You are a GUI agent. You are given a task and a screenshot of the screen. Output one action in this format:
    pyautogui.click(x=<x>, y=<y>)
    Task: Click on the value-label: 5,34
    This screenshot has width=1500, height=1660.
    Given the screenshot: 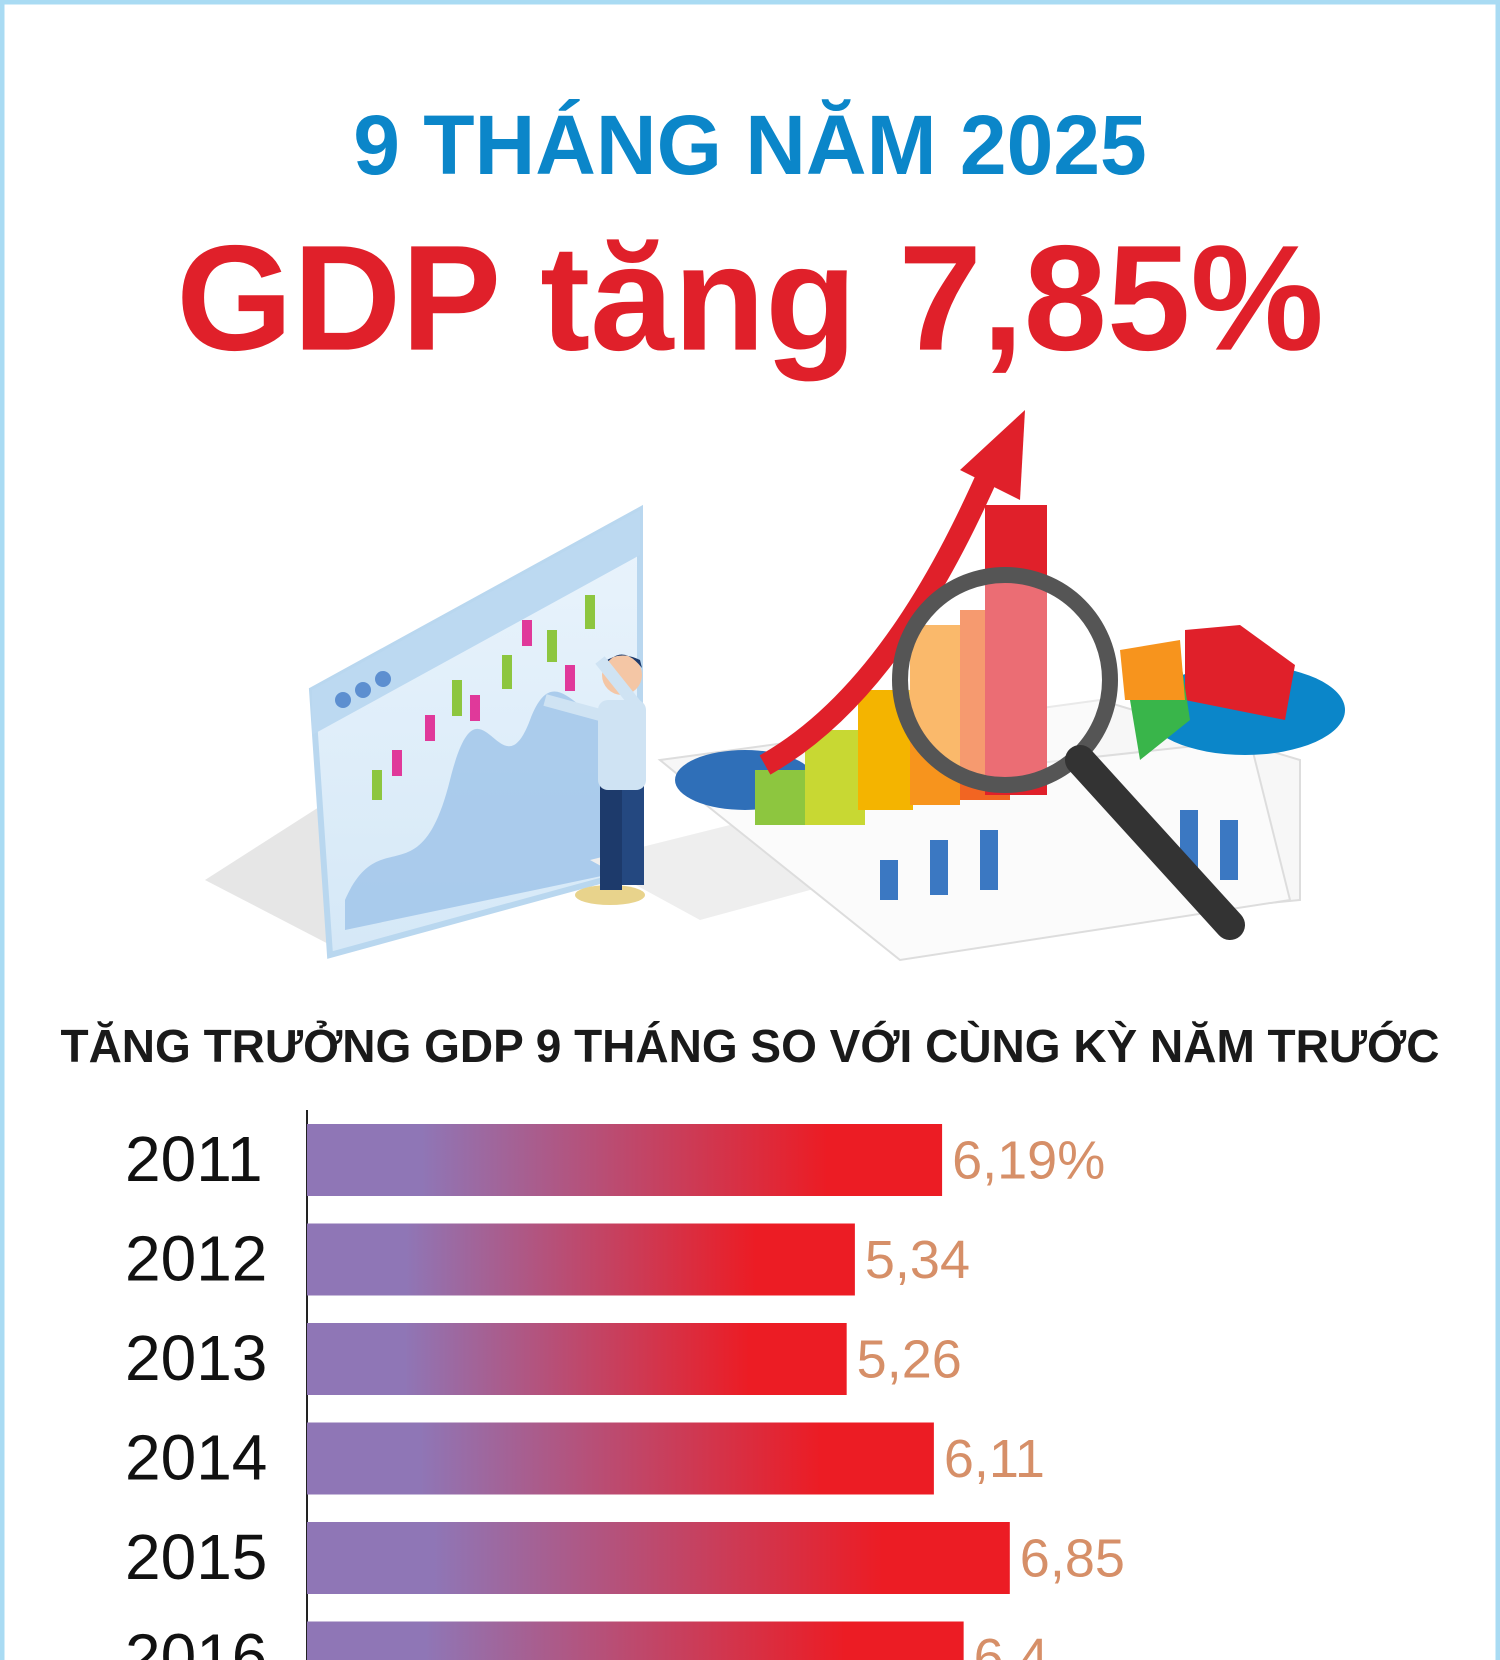 What is the action you would take?
    pyautogui.click(x=917, y=1260)
    